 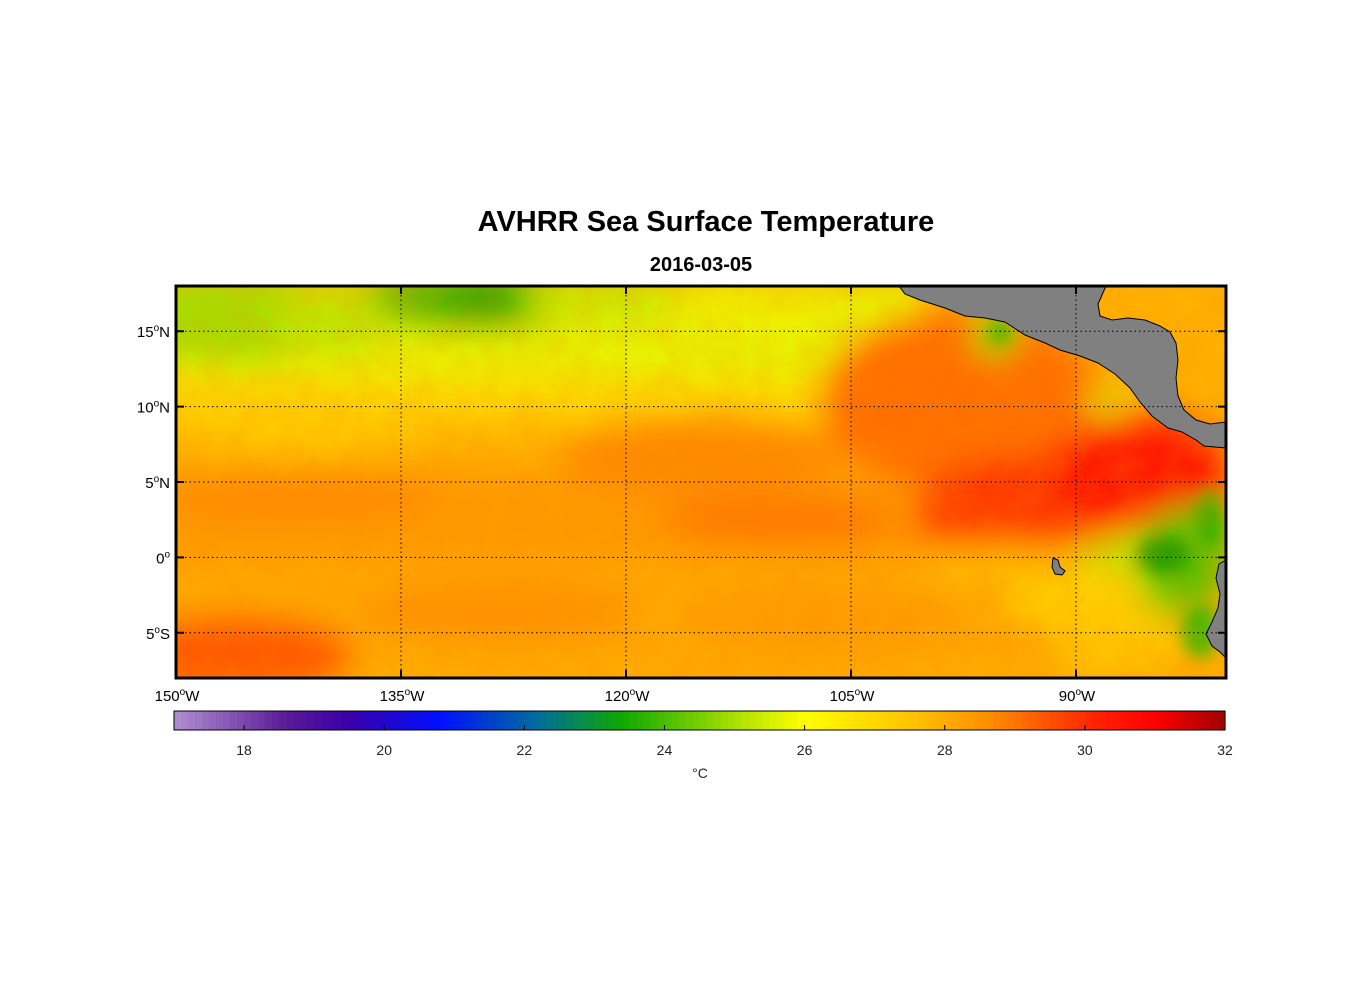 What do you see at coordinates (154, 483) in the screenshot?
I see `latitude-labels: 15oN 10oN 5oN 0o 5oS` at bounding box center [154, 483].